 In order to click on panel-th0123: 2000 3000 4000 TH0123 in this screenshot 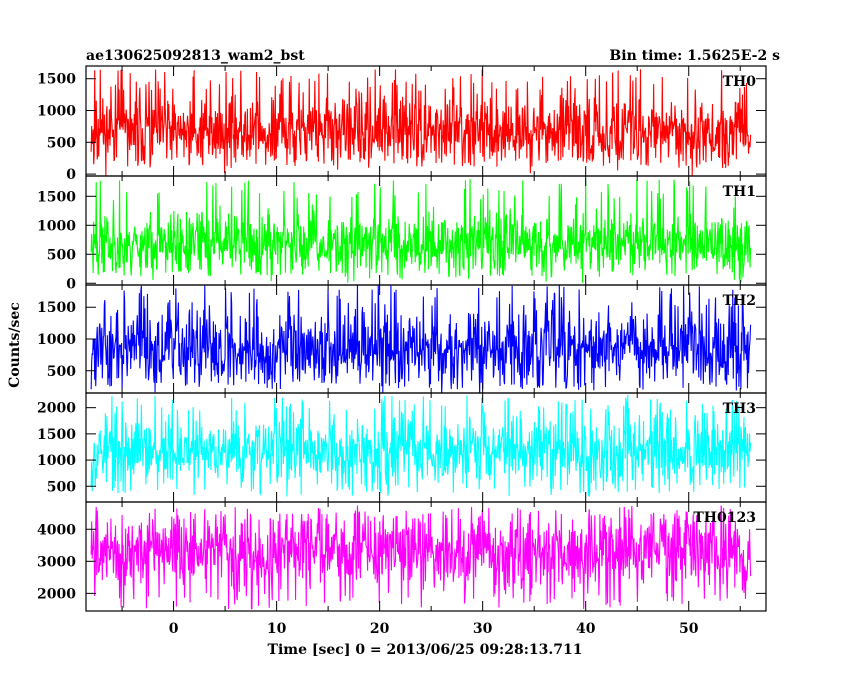, I will do `click(402, 556)`.